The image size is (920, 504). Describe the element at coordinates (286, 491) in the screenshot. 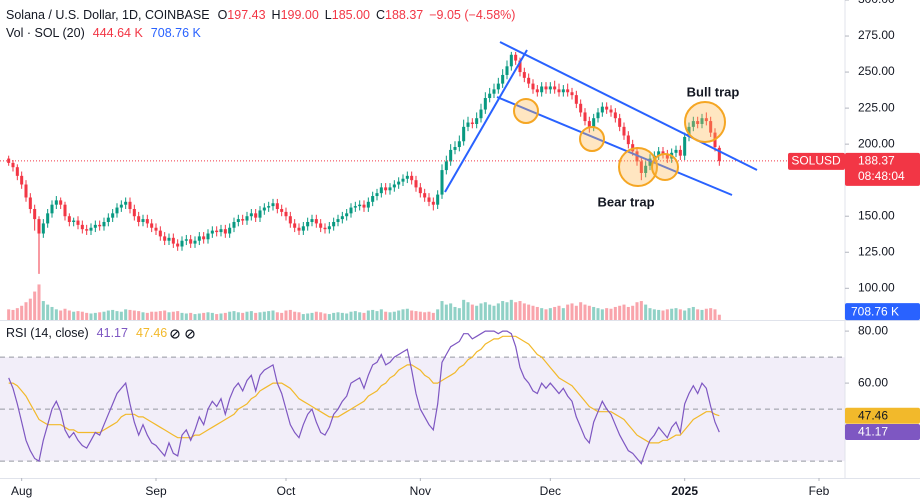

I see `x-tick-label: Oct` at that location.